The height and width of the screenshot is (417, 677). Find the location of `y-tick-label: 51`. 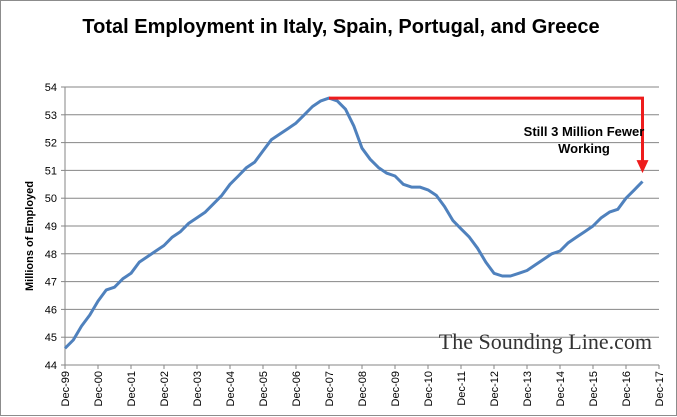

y-tick-label: 51 is located at coordinates (51, 171).